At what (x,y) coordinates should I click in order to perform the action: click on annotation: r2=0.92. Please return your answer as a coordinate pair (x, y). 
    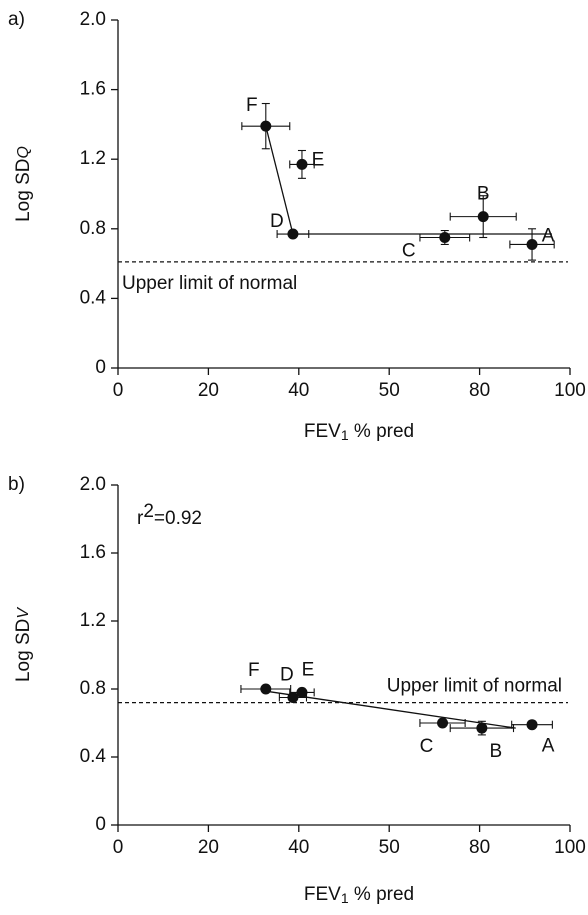
    Looking at the image, I should click on (169, 515).